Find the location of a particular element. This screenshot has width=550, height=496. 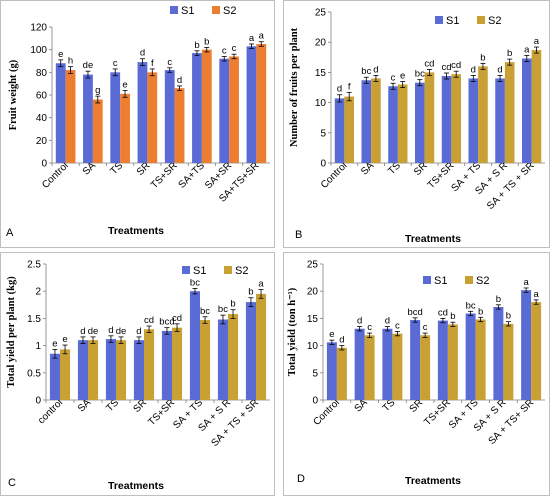

y-tick-label: 100 is located at coordinates (38, 50).